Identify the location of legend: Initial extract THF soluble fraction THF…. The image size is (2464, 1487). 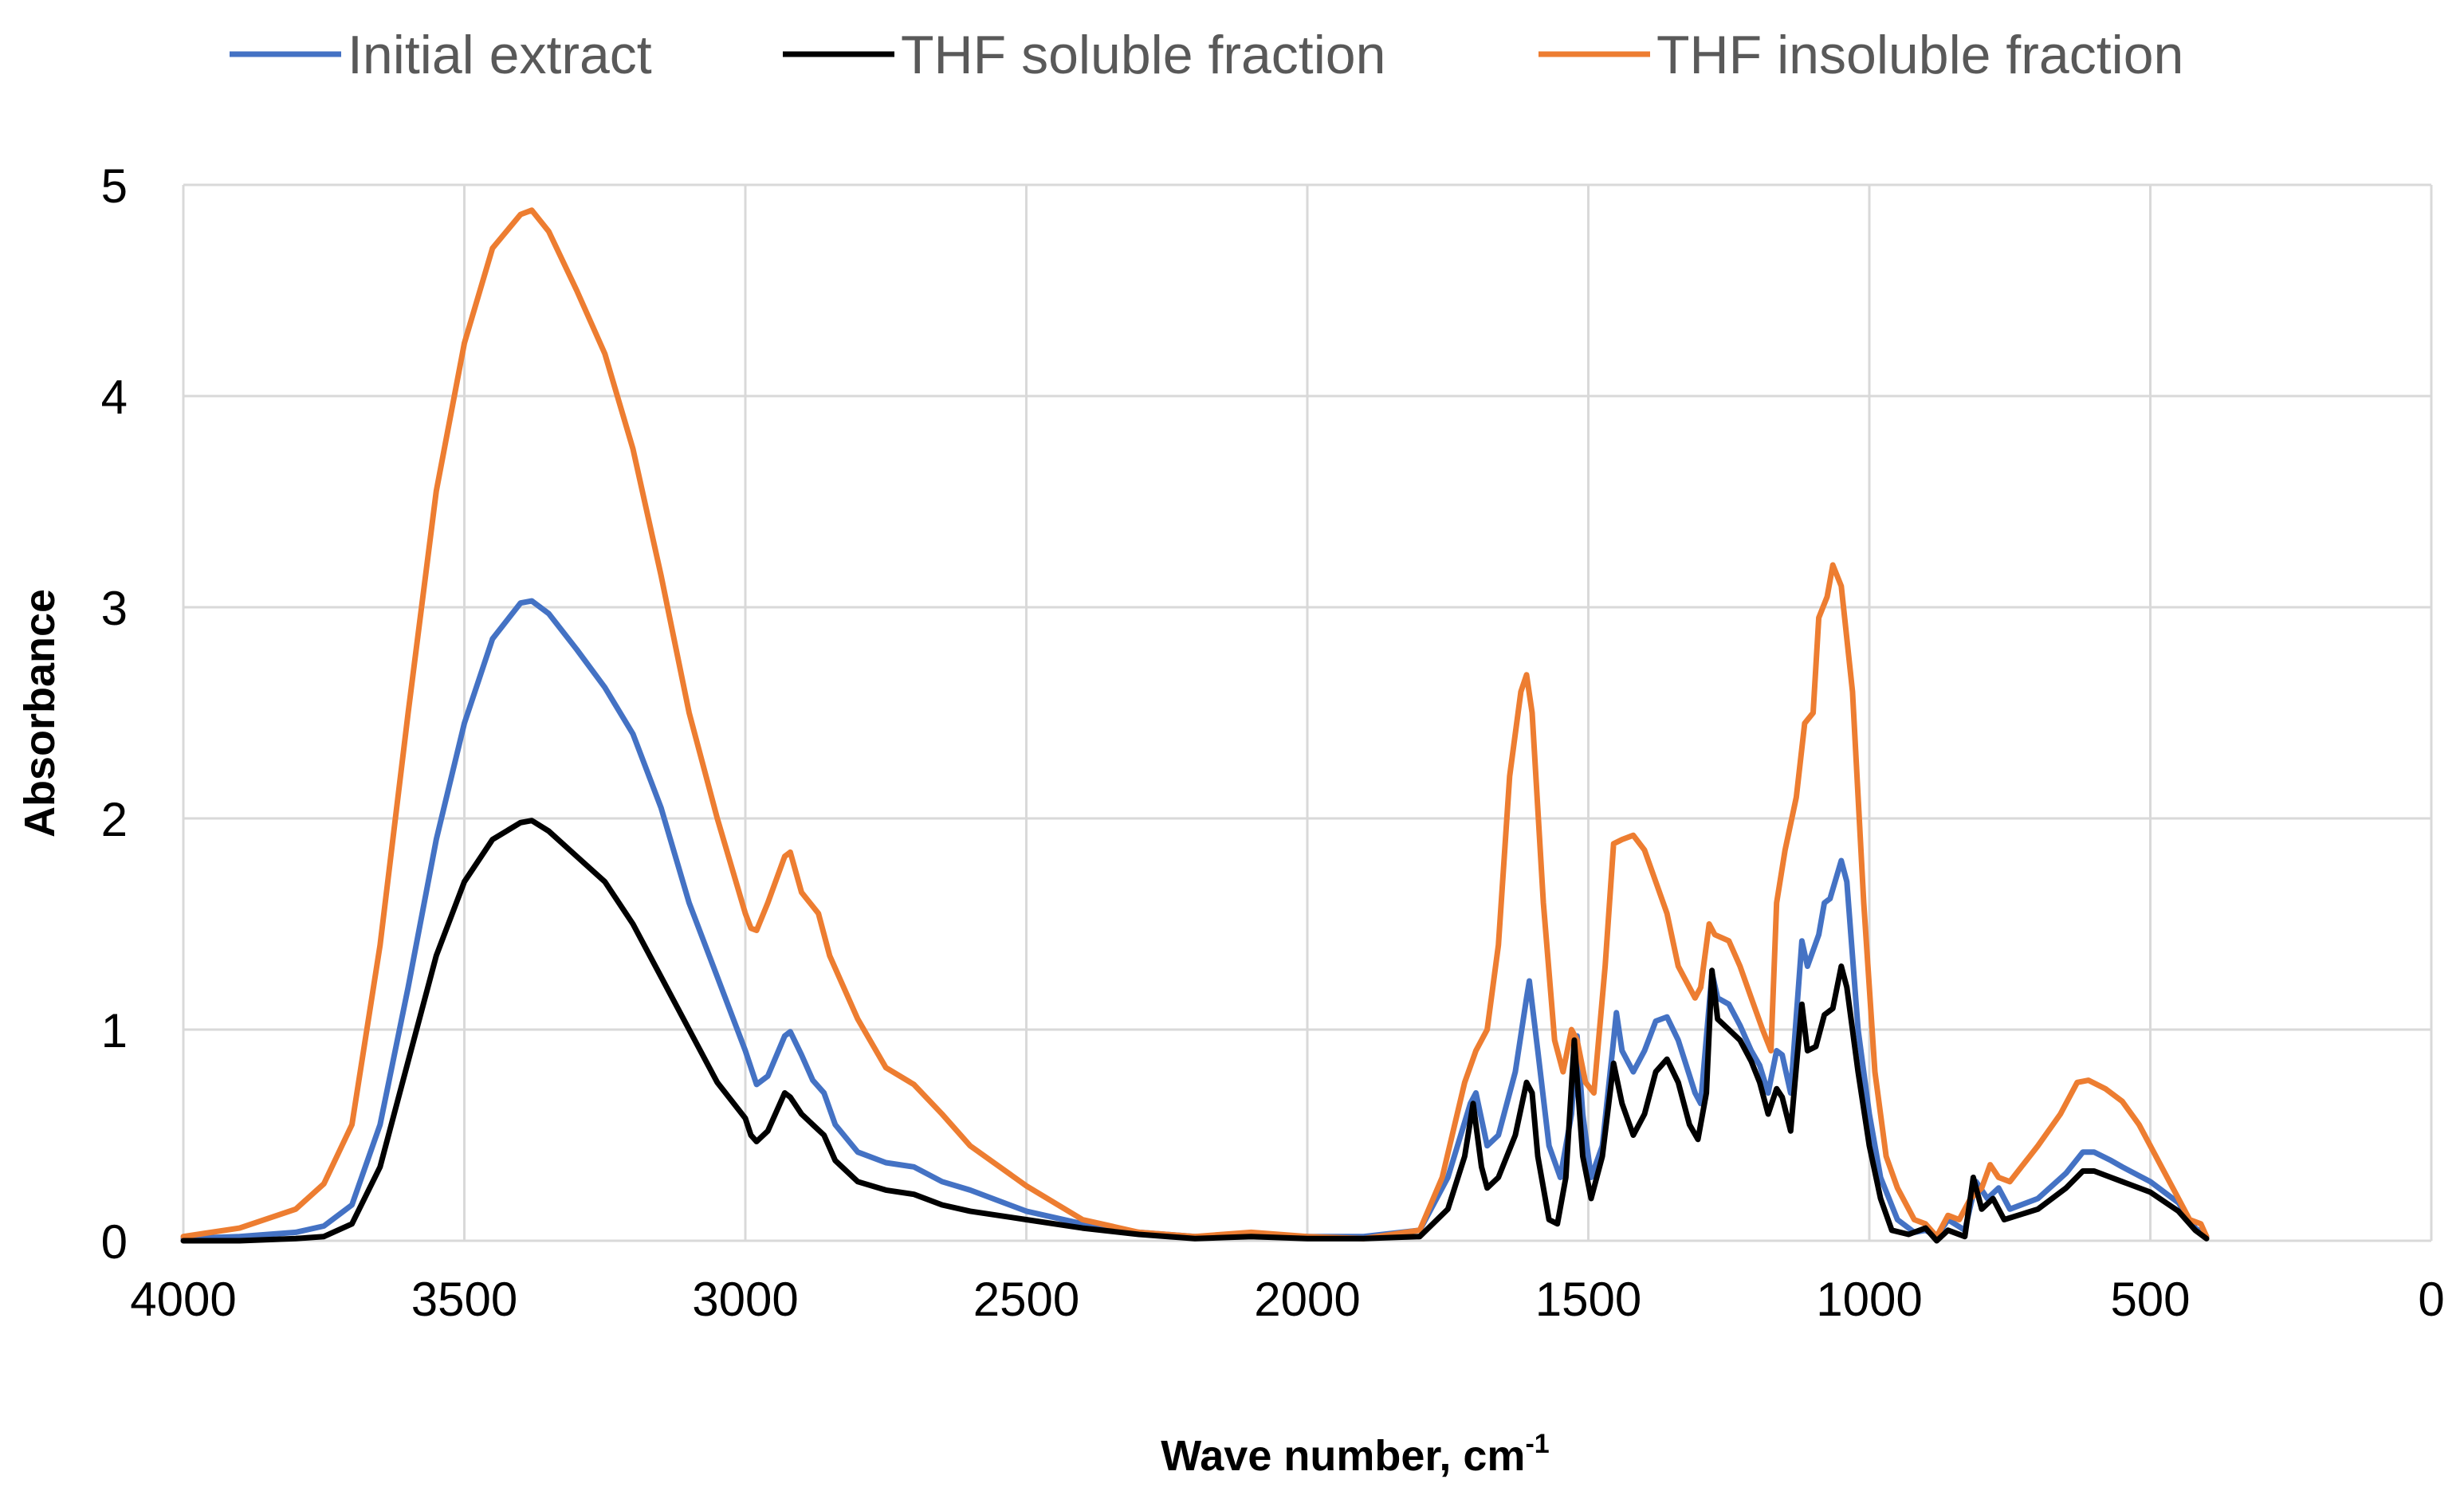
(1206, 55).